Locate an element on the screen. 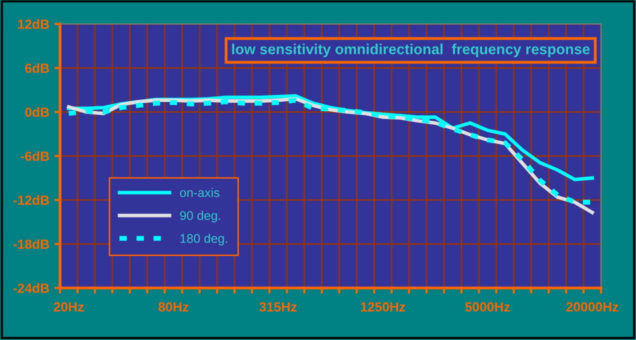 This screenshot has width=636, height=340. y-tick-label: 0dB is located at coordinates (37, 112).